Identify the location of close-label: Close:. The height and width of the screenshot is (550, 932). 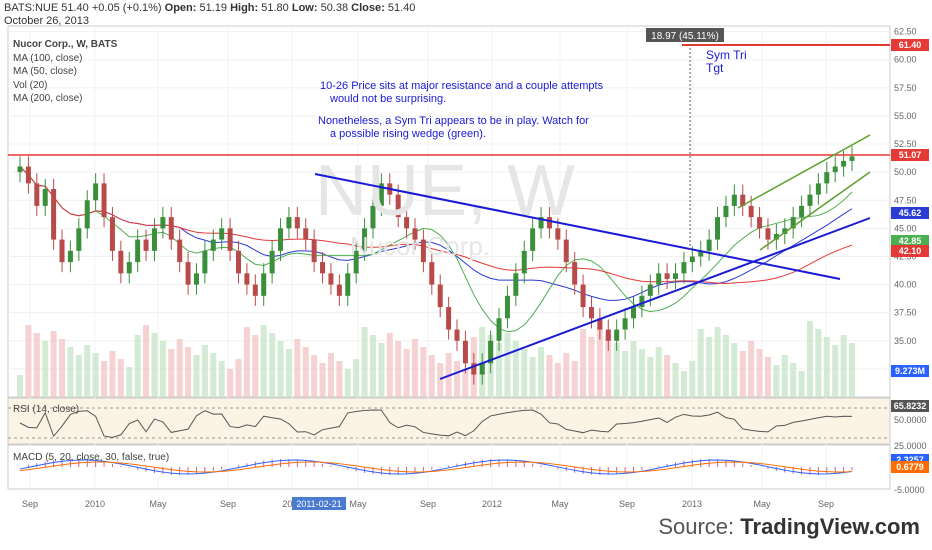
(368, 8).